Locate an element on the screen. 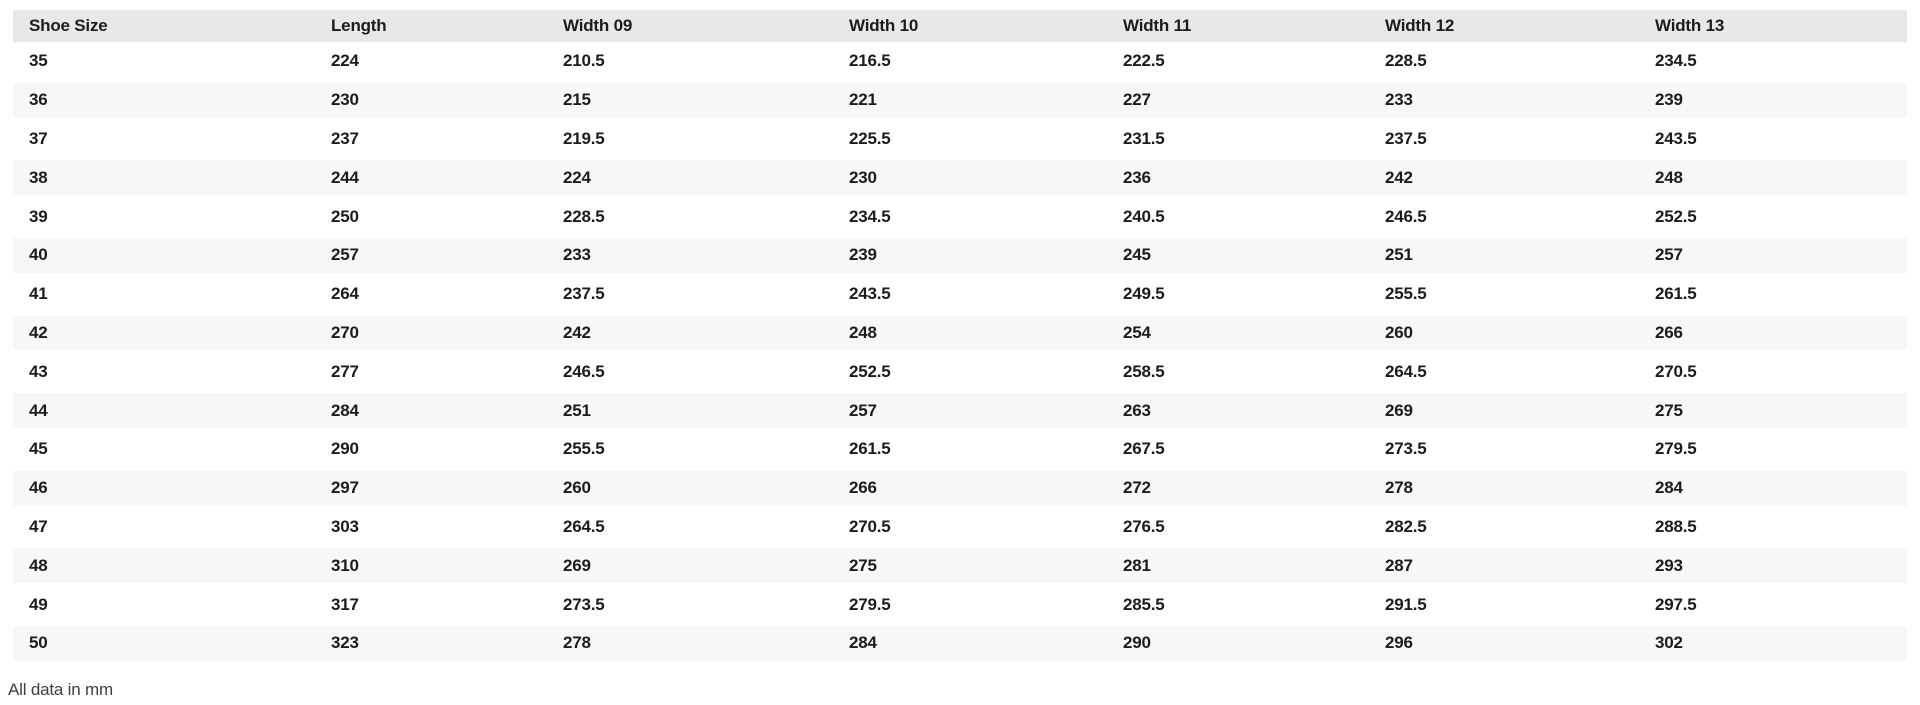 The image size is (1920, 705). table-cell: 231.5 is located at coordinates (1144, 138).